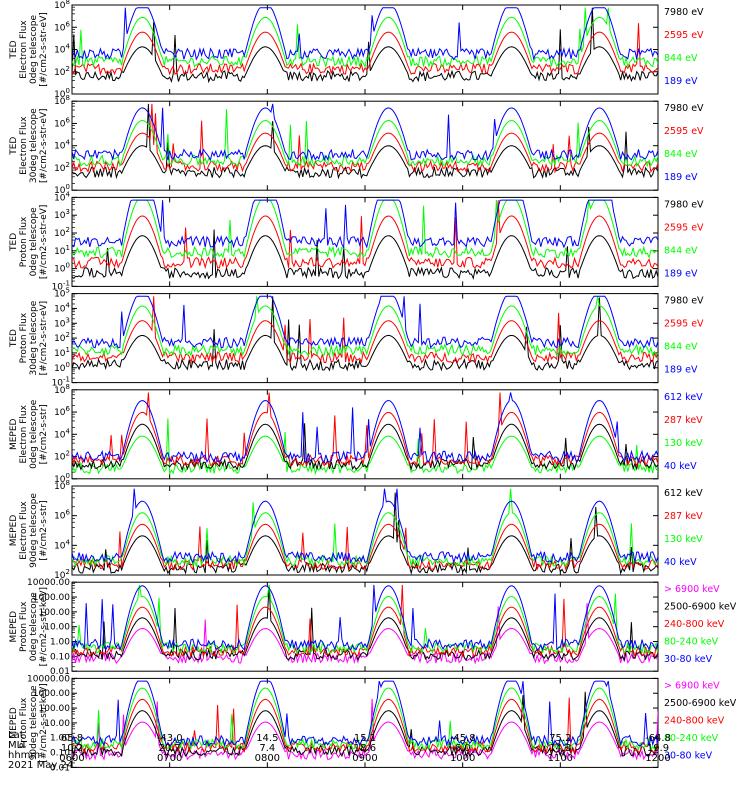  I want to click on footer-mlt-value: 7.4, so click(267, 748).